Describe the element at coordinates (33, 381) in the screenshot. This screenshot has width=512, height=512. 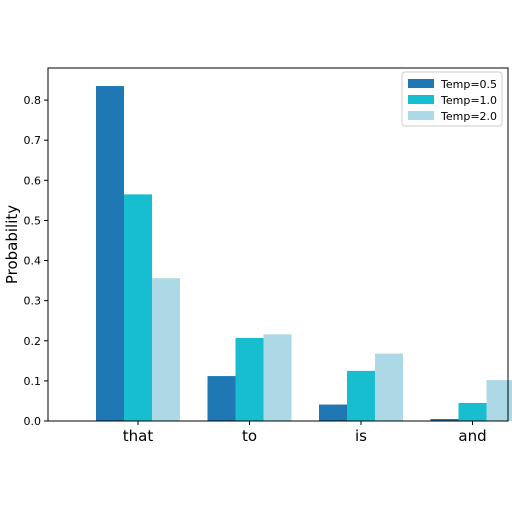
I see `y-tick-label: 0.1` at that location.